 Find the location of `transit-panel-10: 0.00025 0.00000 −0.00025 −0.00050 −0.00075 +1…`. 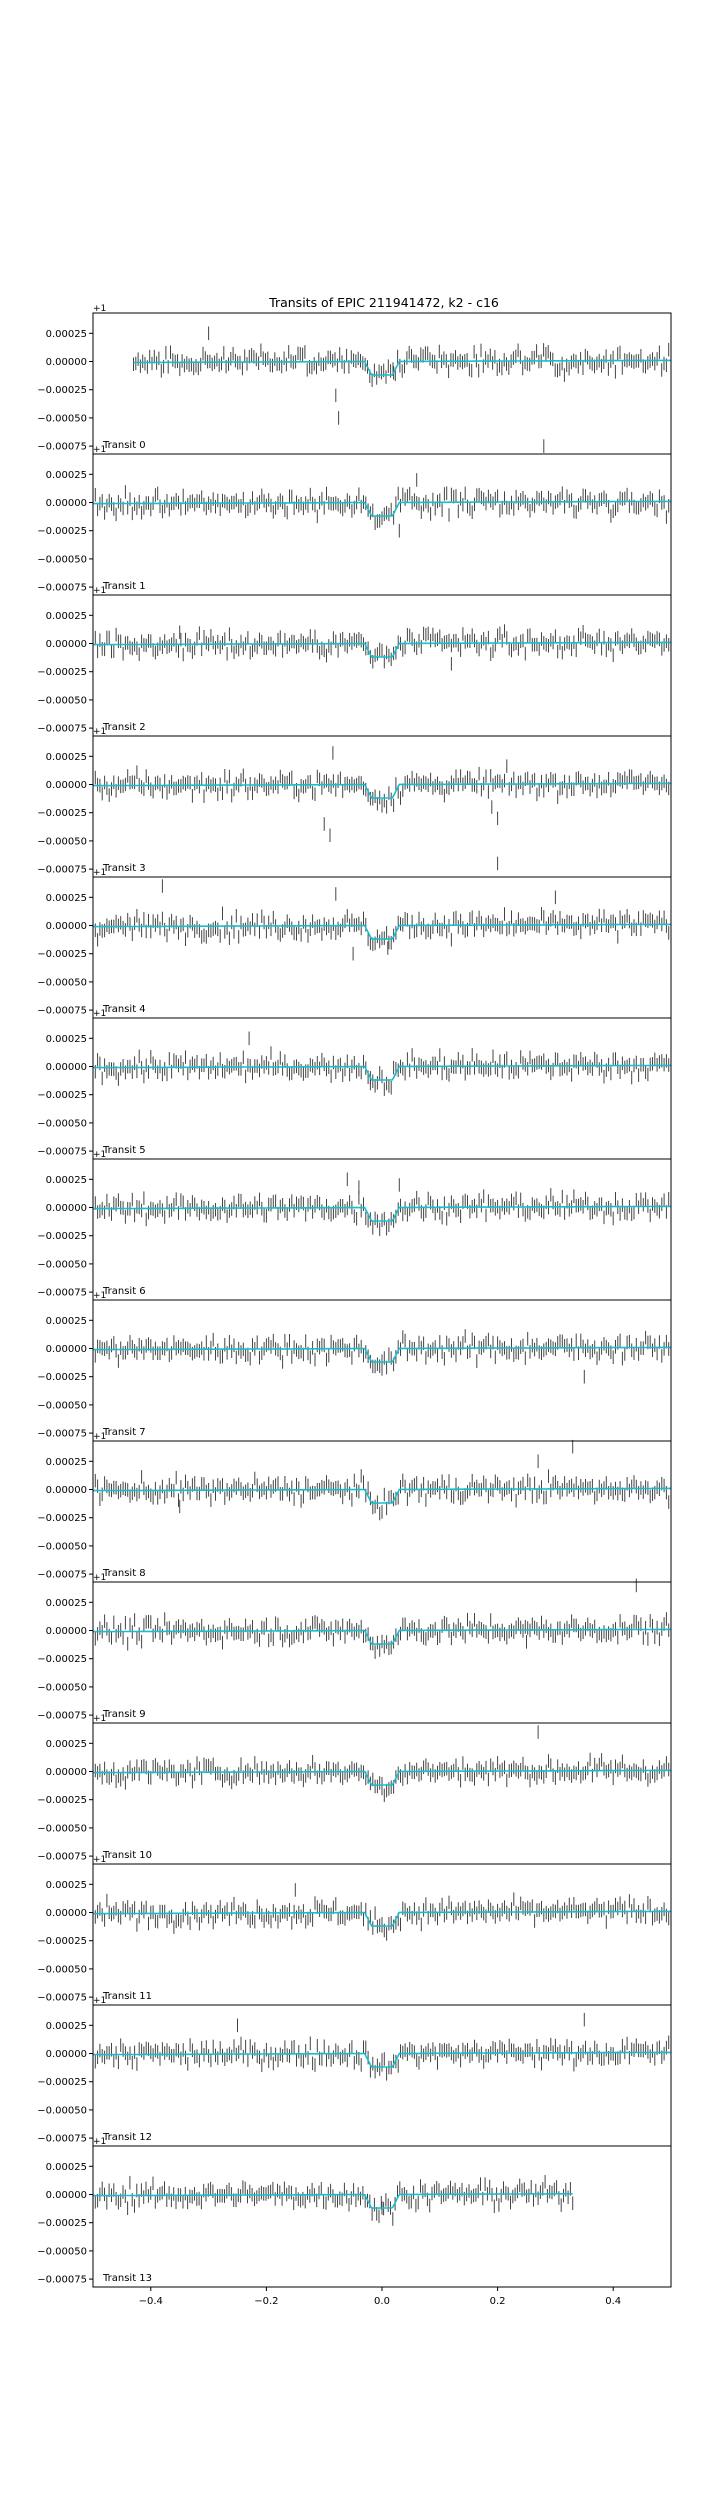

transit-panel-10: 0.00025 0.00000 −0.00025 −0.00050 −0.00075 +1… is located at coordinates (354, 1789).